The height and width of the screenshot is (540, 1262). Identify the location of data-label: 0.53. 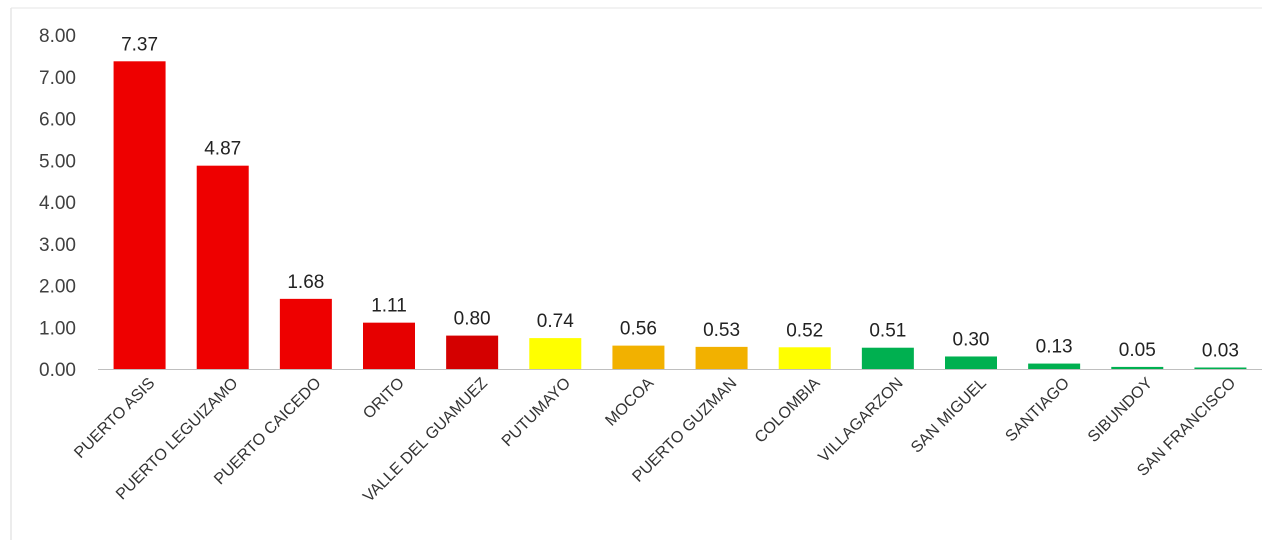
(721, 330).